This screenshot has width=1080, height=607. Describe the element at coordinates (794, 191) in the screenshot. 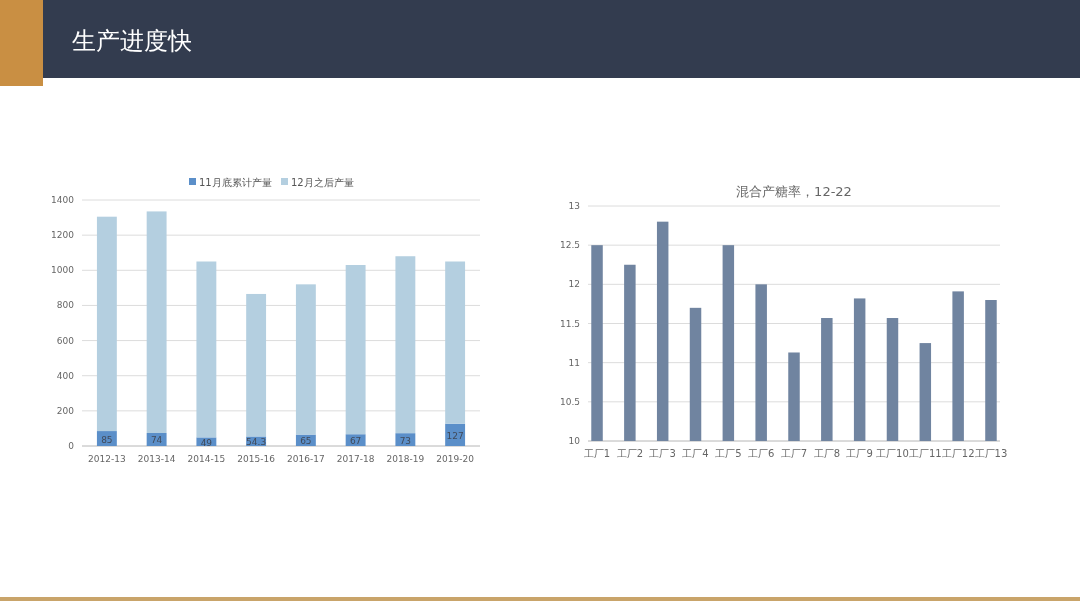

I see `chart-title: 混合产糖率，12-22` at that location.